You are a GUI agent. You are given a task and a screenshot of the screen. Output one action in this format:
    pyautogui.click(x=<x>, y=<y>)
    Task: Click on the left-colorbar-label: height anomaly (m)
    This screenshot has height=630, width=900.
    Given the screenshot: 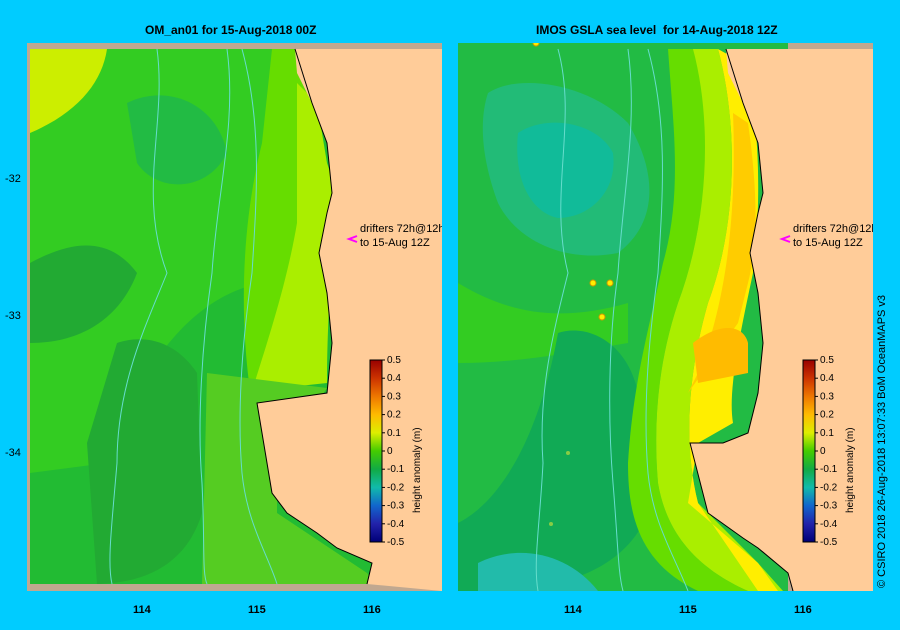 What is the action you would take?
    pyautogui.click(x=417, y=470)
    